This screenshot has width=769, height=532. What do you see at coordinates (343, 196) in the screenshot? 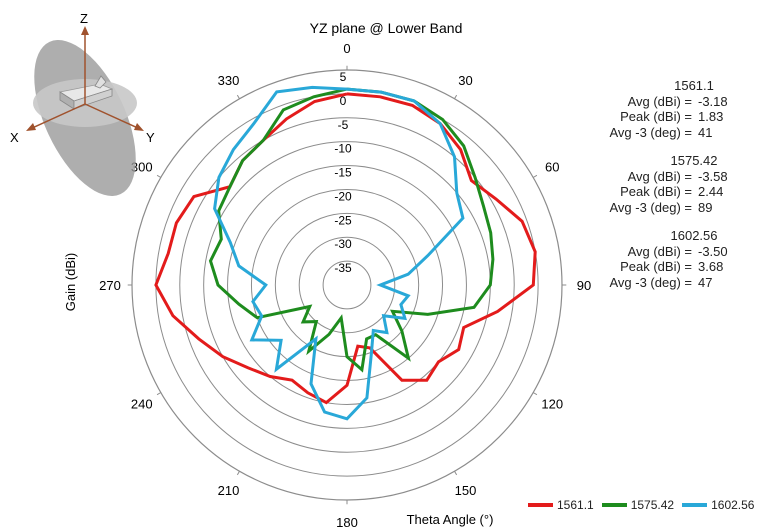
I see `radial-tick-label: -20` at bounding box center [343, 196].